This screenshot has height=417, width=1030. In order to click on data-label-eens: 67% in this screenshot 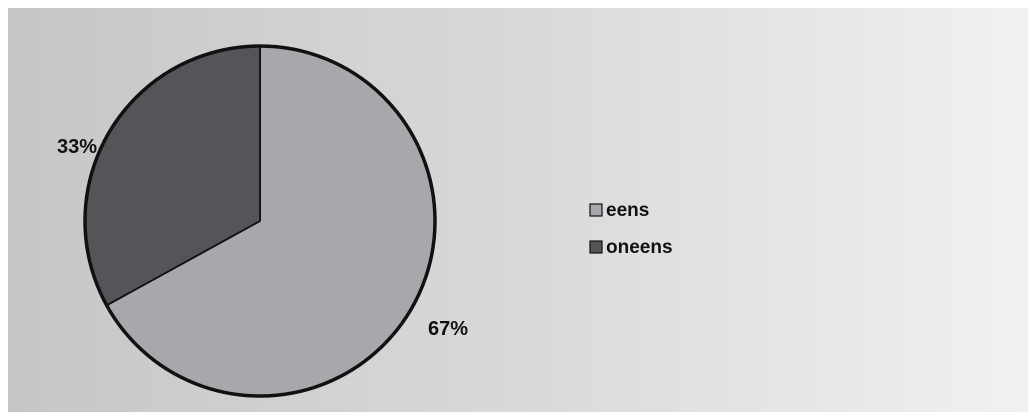, I will do `click(448, 329)`.